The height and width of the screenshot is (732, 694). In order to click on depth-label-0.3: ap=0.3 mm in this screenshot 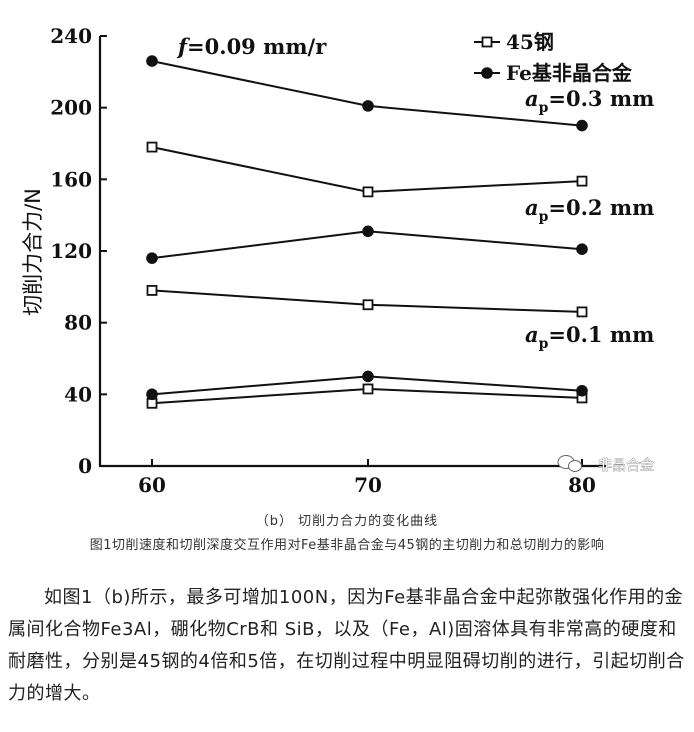, I will do `click(589, 101)`.